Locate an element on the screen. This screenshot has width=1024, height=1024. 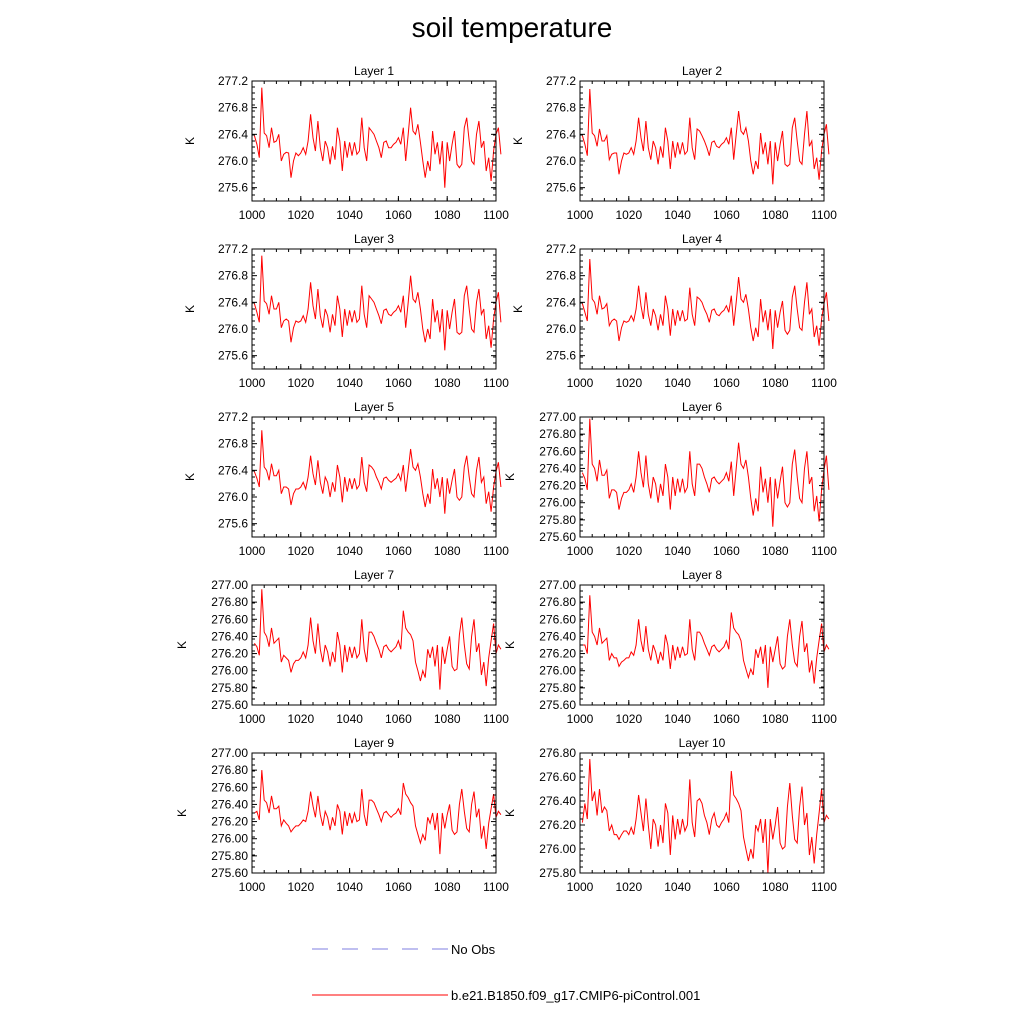
panel-title: Layer 7 is located at coordinates (374, 575).